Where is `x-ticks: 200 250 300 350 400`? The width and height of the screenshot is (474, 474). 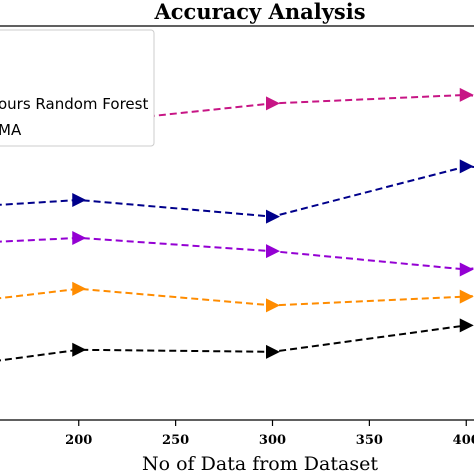 x-ticks: 200 250 300 350 400 is located at coordinates (269, 434).